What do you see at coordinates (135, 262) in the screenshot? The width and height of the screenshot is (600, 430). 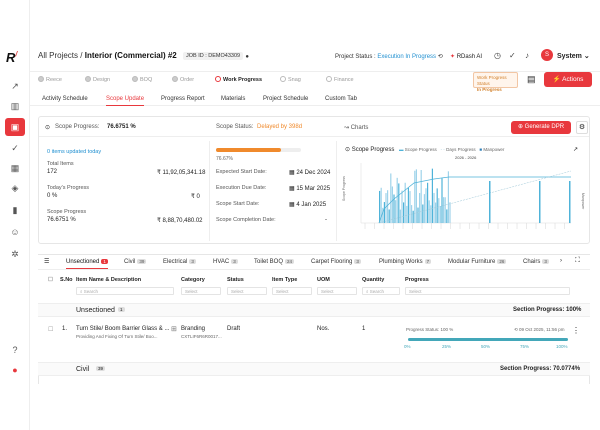 I see `category-tab-civil: Civil 39` at bounding box center [135, 262].